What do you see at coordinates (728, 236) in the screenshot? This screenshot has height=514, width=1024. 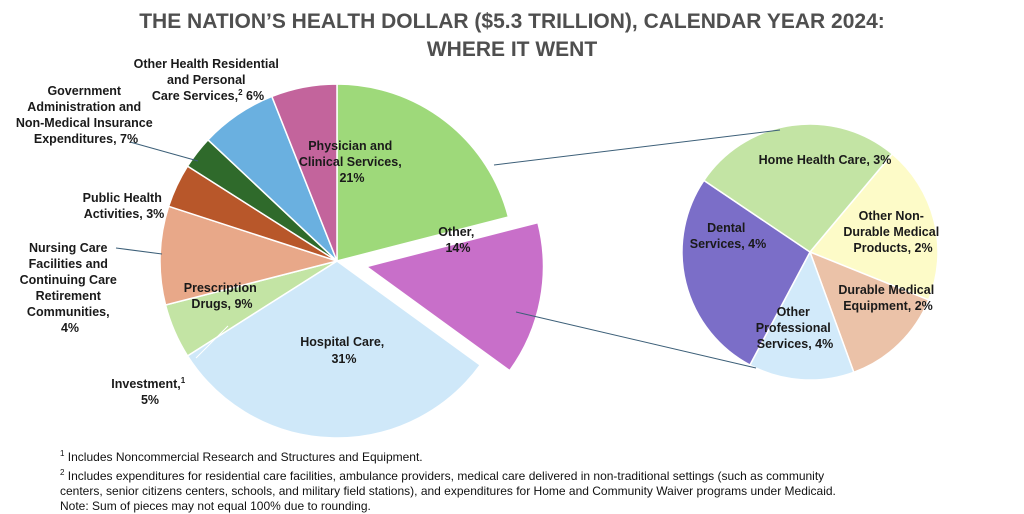 I see `label-dental-services: Dental Services, 4%` at bounding box center [728, 236].